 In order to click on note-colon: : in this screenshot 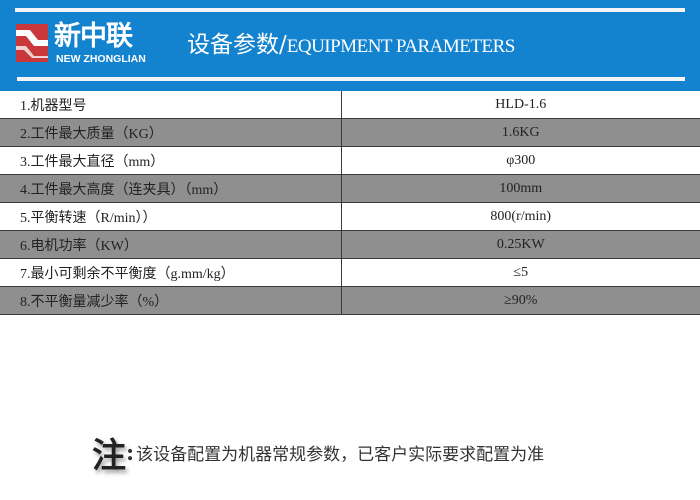, I will do `click(130, 452)`.